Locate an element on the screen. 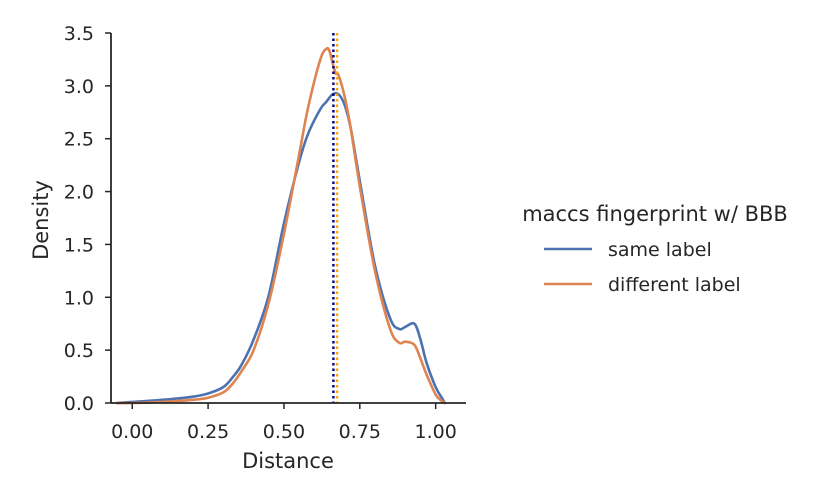  y-tick-label: 2.0 is located at coordinates (79, 193).